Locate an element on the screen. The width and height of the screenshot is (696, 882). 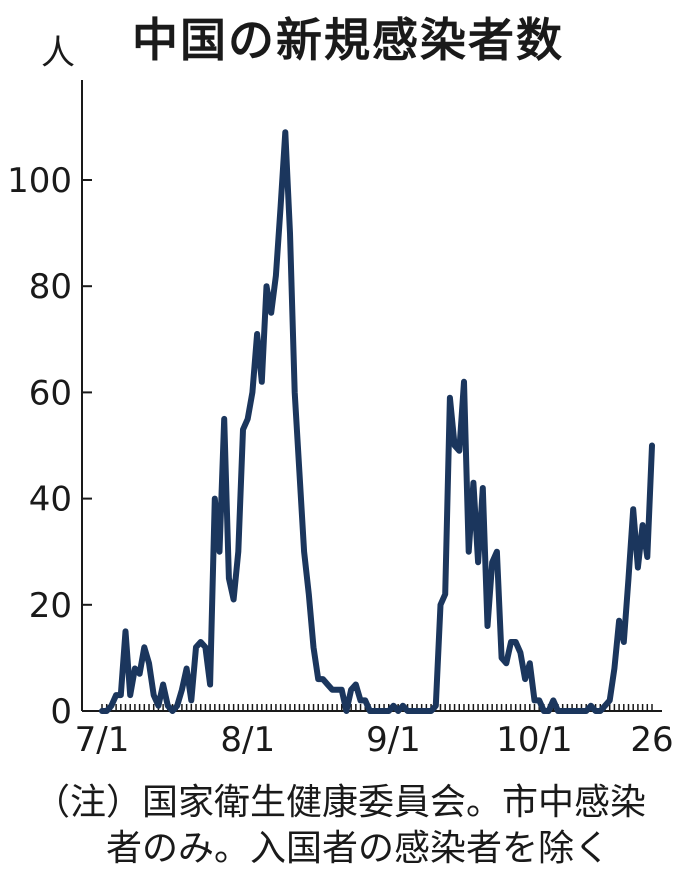
y-tick-label: 0 is located at coordinates (61, 712).